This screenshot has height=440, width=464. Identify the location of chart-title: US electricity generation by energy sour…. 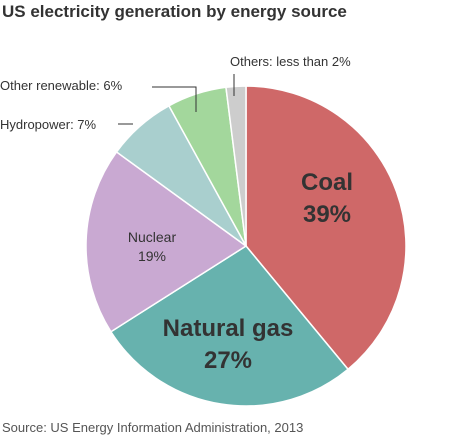
(174, 11).